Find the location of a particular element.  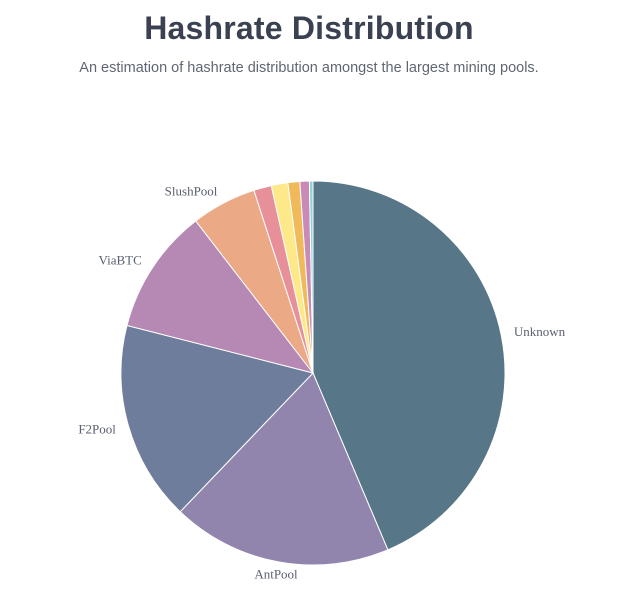

pie-label-antpool: AntPool is located at coordinates (276, 574).